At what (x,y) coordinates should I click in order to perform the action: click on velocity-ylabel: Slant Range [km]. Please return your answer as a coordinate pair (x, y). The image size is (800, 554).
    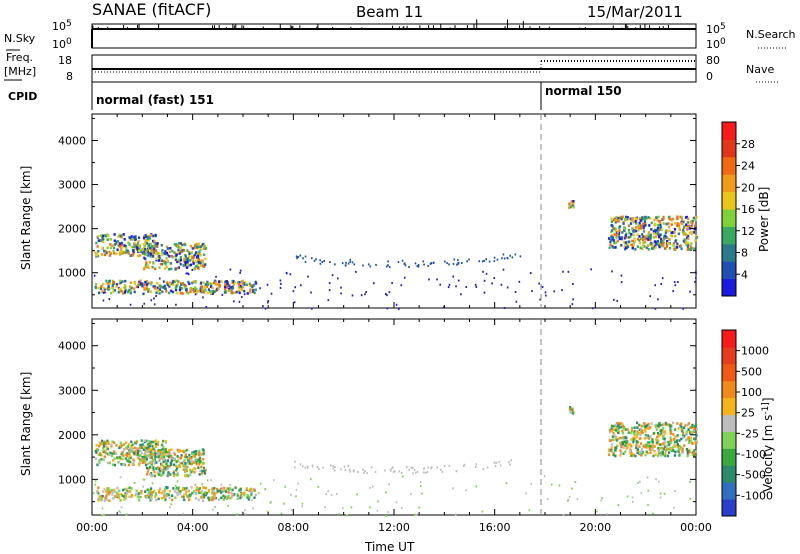
    Looking at the image, I should click on (26, 424).